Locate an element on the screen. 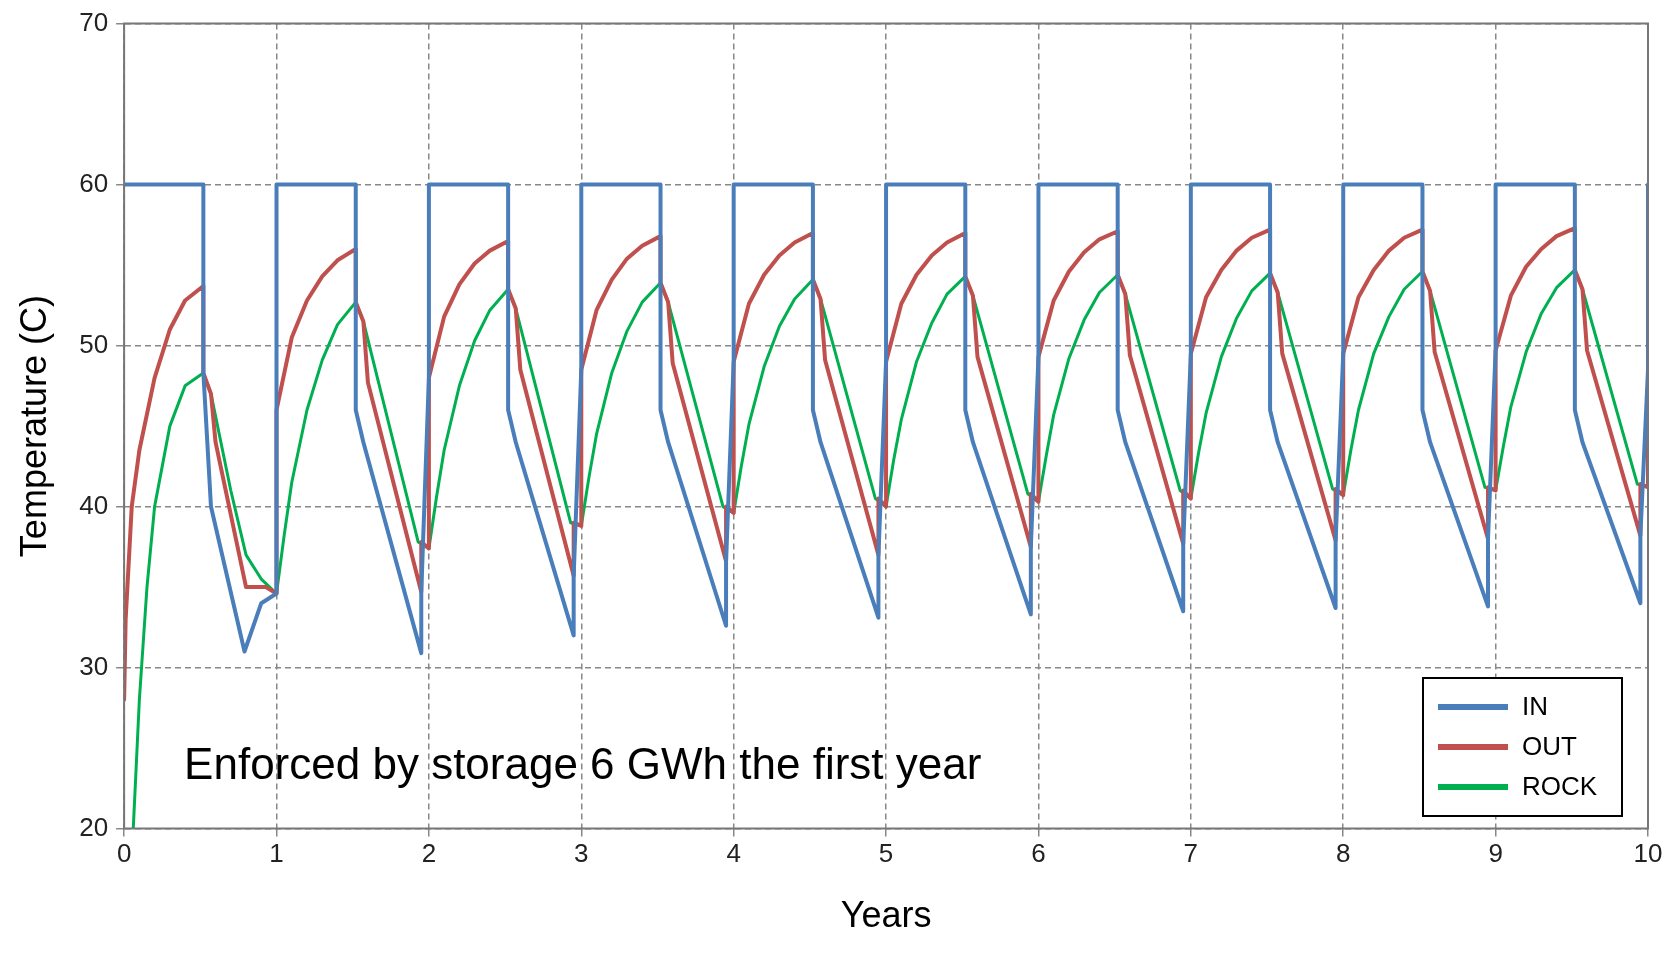 The image size is (1678, 953). y-tick-label: 70 is located at coordinates (94, 21).